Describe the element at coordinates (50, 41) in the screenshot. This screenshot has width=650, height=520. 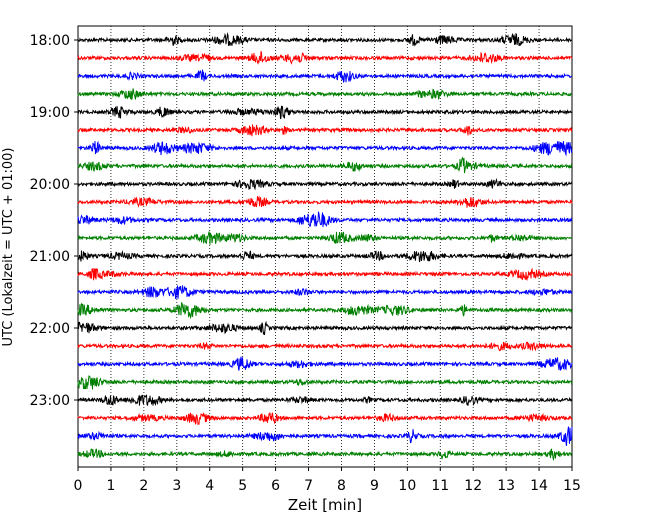
I see `y-tick-label: 18:00` at that location.